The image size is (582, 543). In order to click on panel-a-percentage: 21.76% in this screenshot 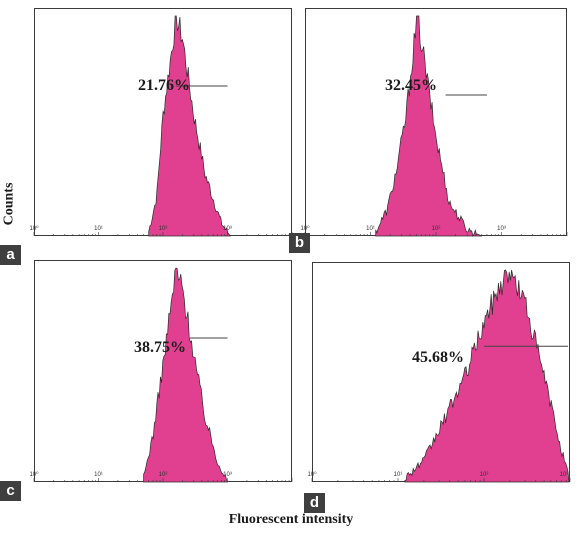, I will do `click(164, 85)`.